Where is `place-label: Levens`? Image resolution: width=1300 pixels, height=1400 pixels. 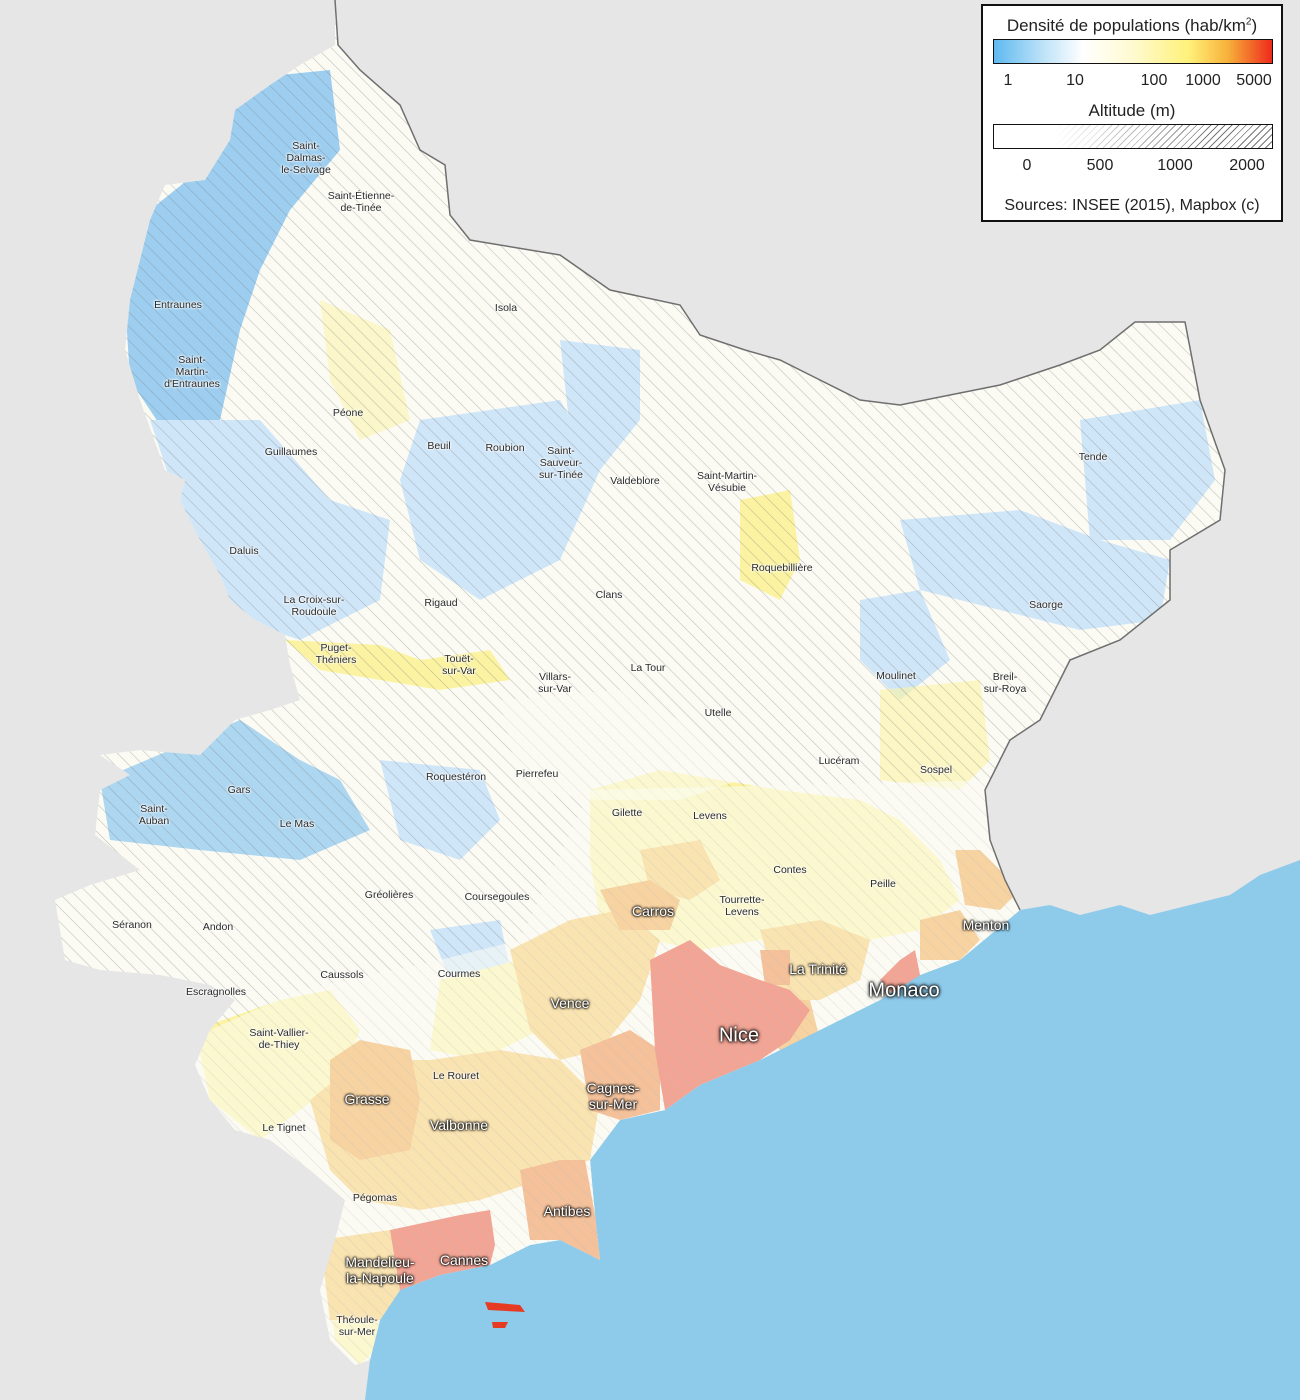
place-label: Levens is located at coordinates (710, 815).